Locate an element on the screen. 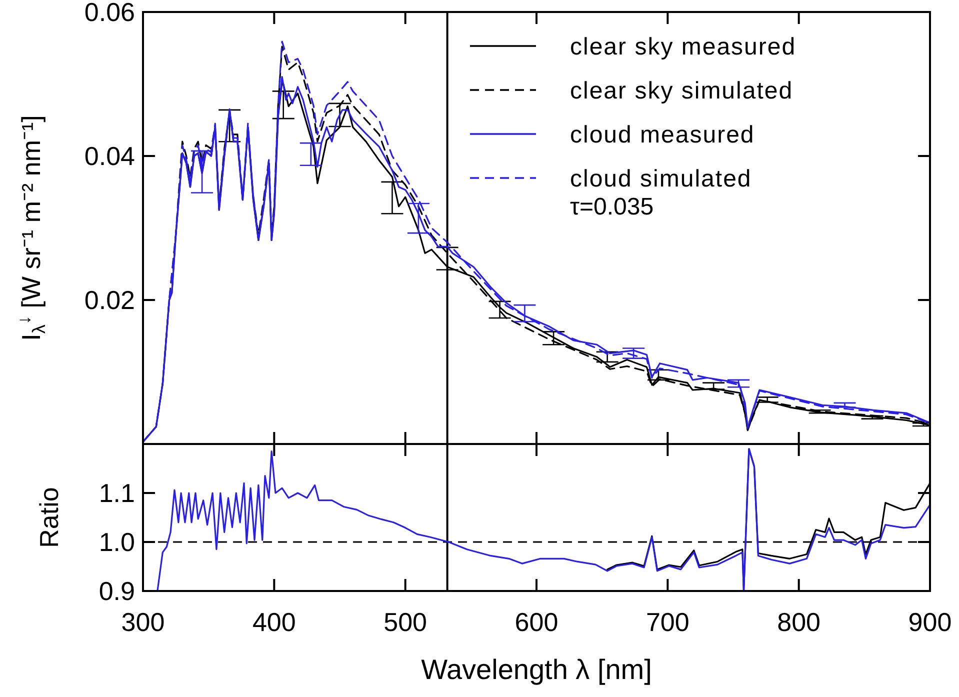 This screenshot has height=697, width=959. x-tick-label: 500 is located at coordinates (406, 622).